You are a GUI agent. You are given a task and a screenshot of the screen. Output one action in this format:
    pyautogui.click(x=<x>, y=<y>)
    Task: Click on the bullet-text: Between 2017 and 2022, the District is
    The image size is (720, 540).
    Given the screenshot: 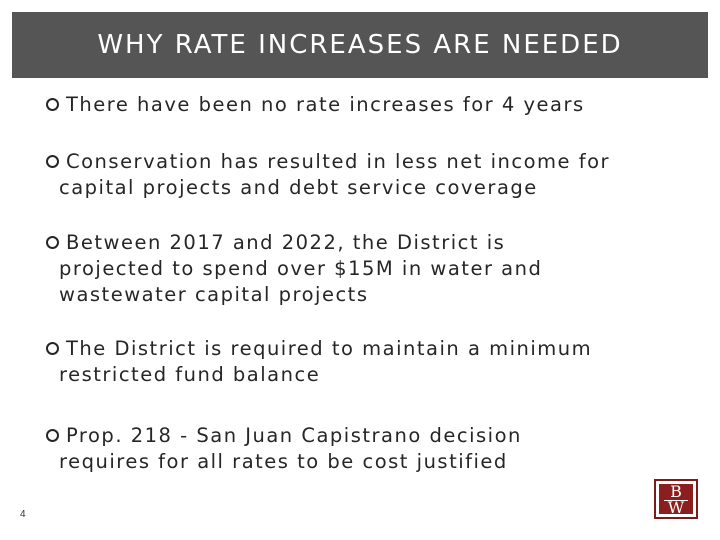 What is the action you would take?
    pyautogui.click(x=286, y=242)
    